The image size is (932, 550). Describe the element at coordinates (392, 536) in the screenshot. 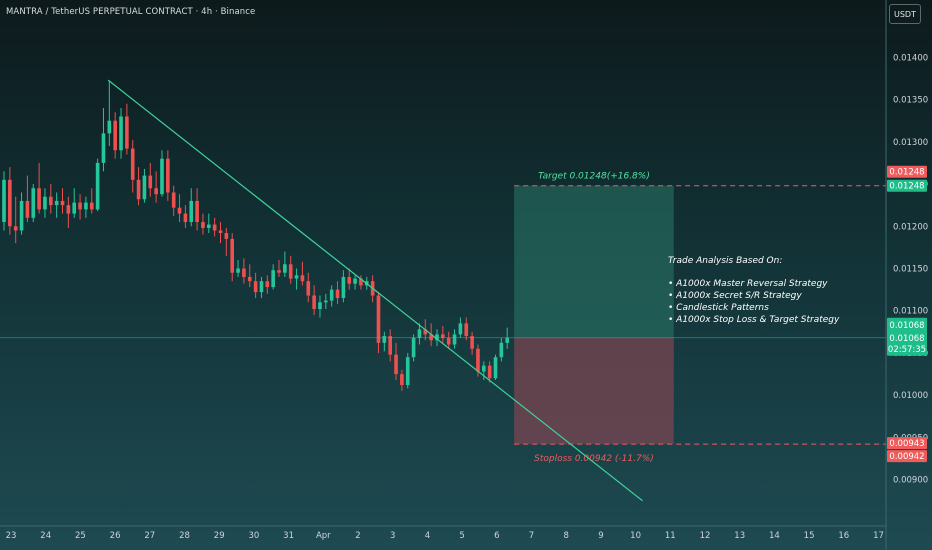

I see `time-tick-label: 3` at that location.